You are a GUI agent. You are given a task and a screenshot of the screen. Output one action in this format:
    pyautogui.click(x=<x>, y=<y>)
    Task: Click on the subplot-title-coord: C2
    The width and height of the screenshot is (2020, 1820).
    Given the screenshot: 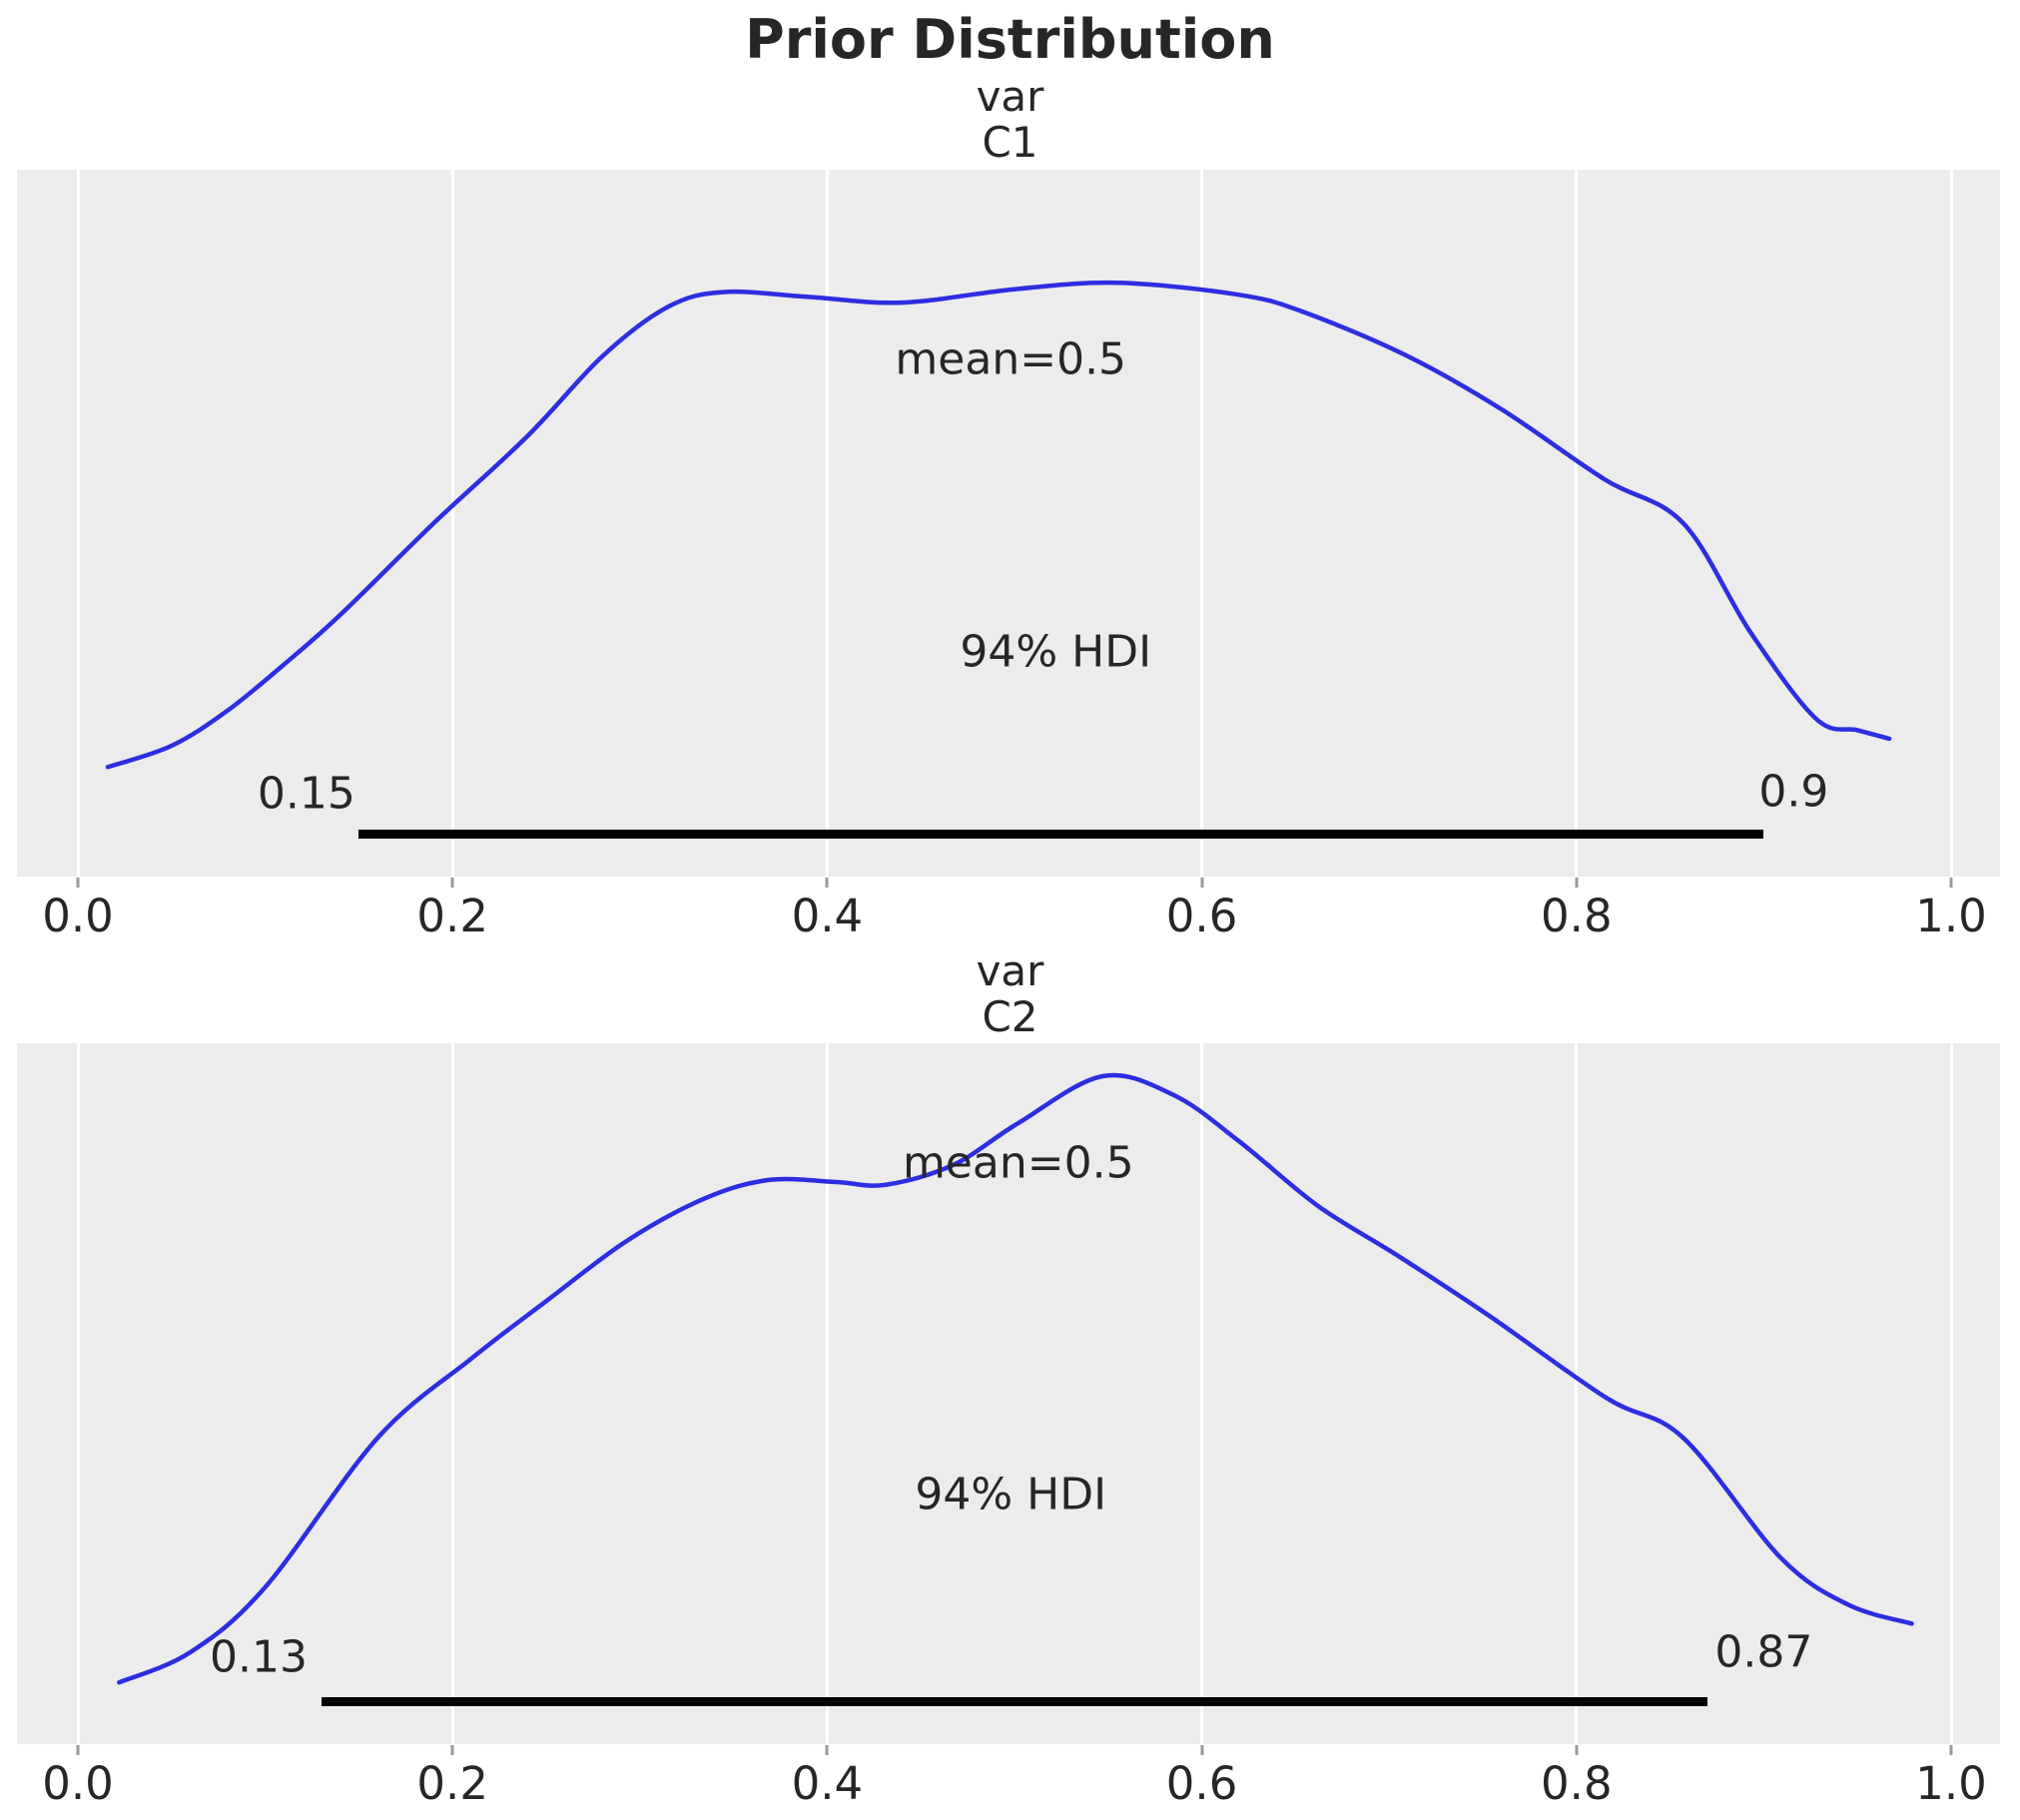 What is the action you would take?
    pyautogui.click(x=1010, y=1016)
    